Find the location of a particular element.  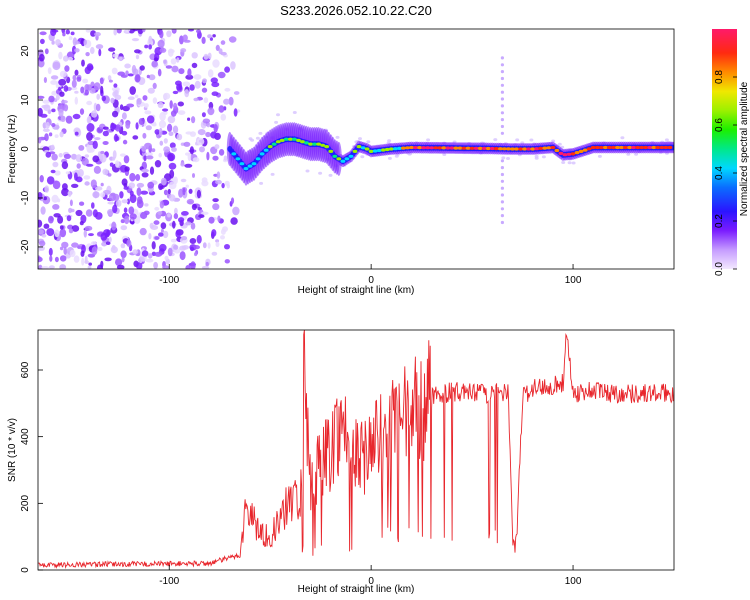

x-tick-label: -100 is located at coordinates (169, 581).